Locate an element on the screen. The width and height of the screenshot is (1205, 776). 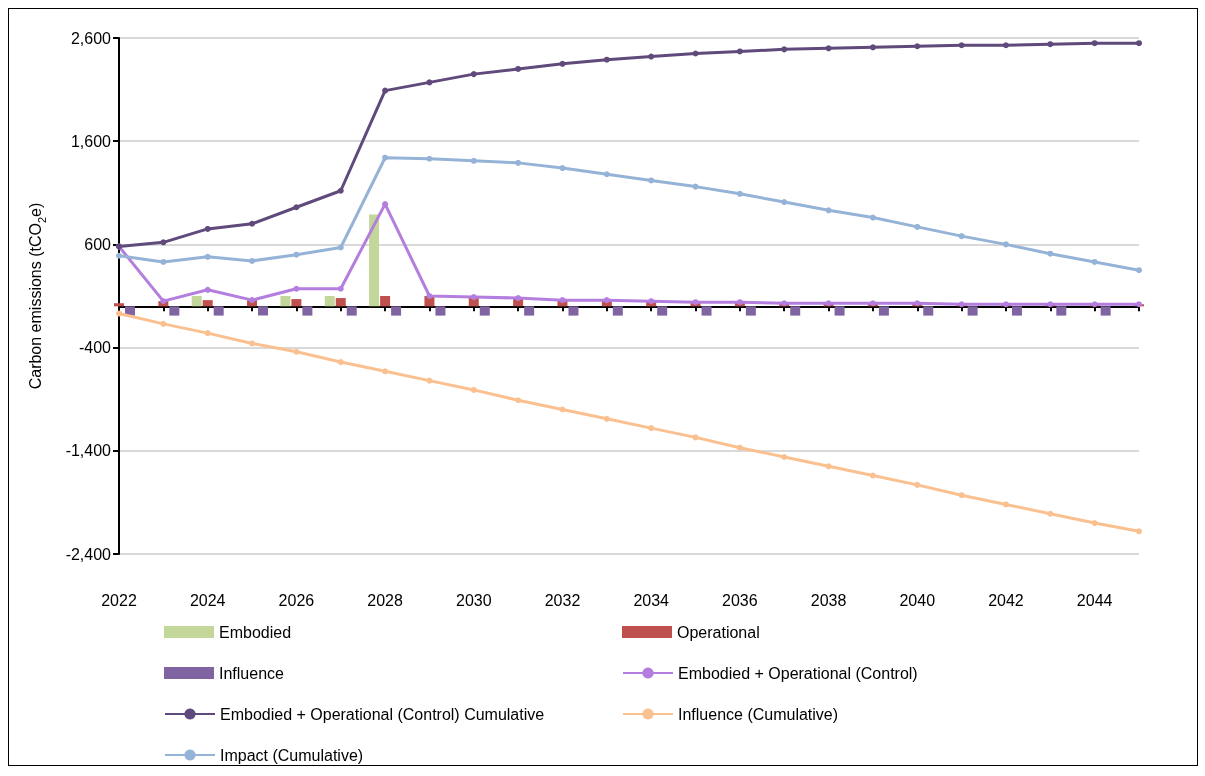
x-tick-label: 2028 is located at coordinates (385, 600).